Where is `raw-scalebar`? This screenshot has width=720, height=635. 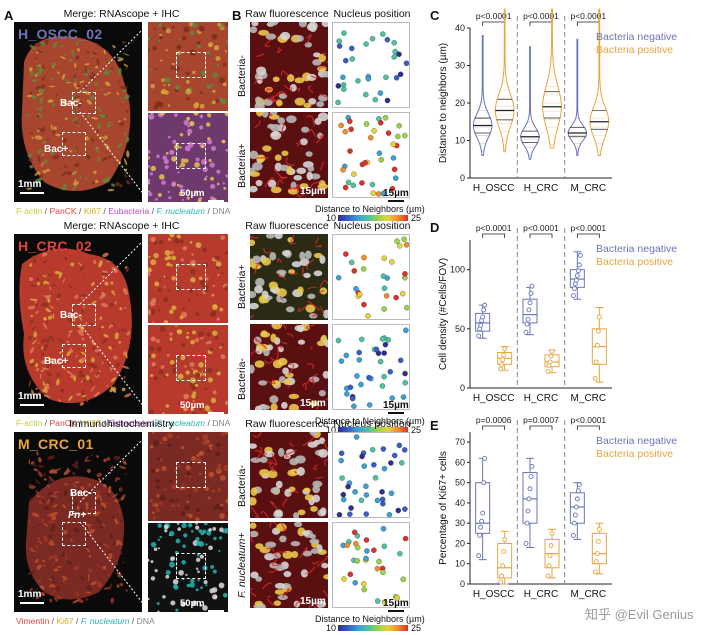
raw-scalebar is located at coordinates (312, 412).